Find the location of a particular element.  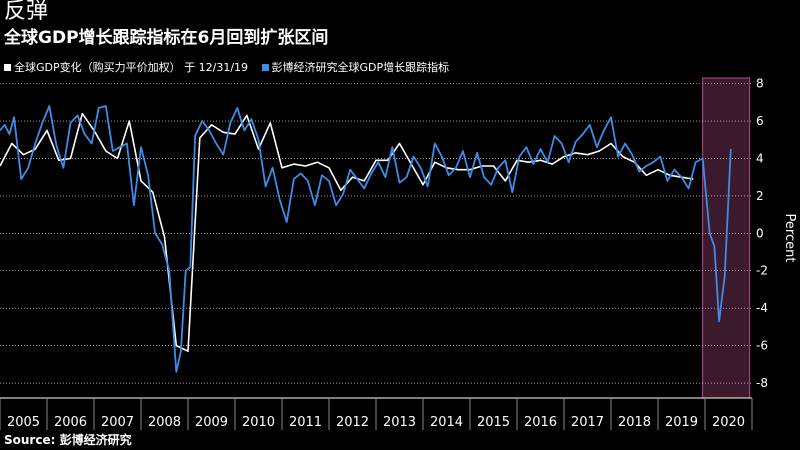

x-tick-label: 2013 is located at coordinates (399, 422).